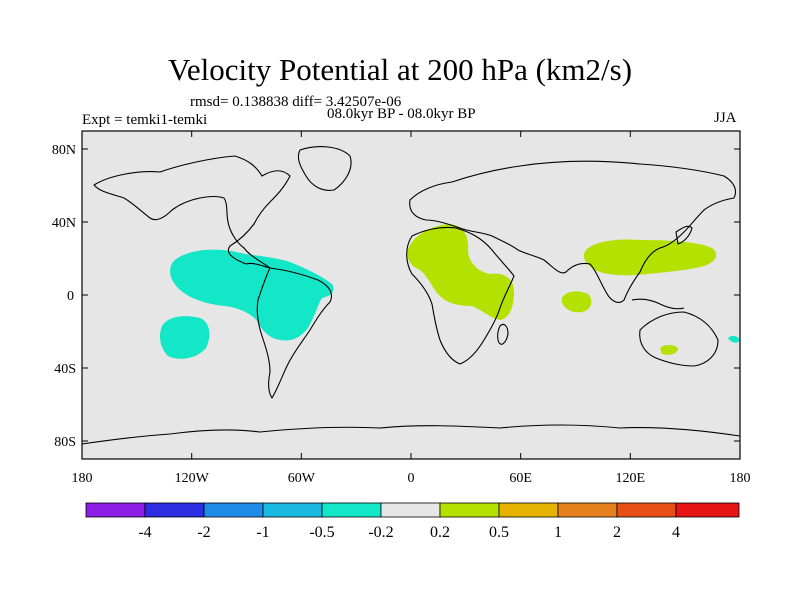 The height and width of the screenshot is (600, 800). Describe the element at coordinates (380, 532) in the screenshot. I see `colorbar-label-5: -0.2` at that location.